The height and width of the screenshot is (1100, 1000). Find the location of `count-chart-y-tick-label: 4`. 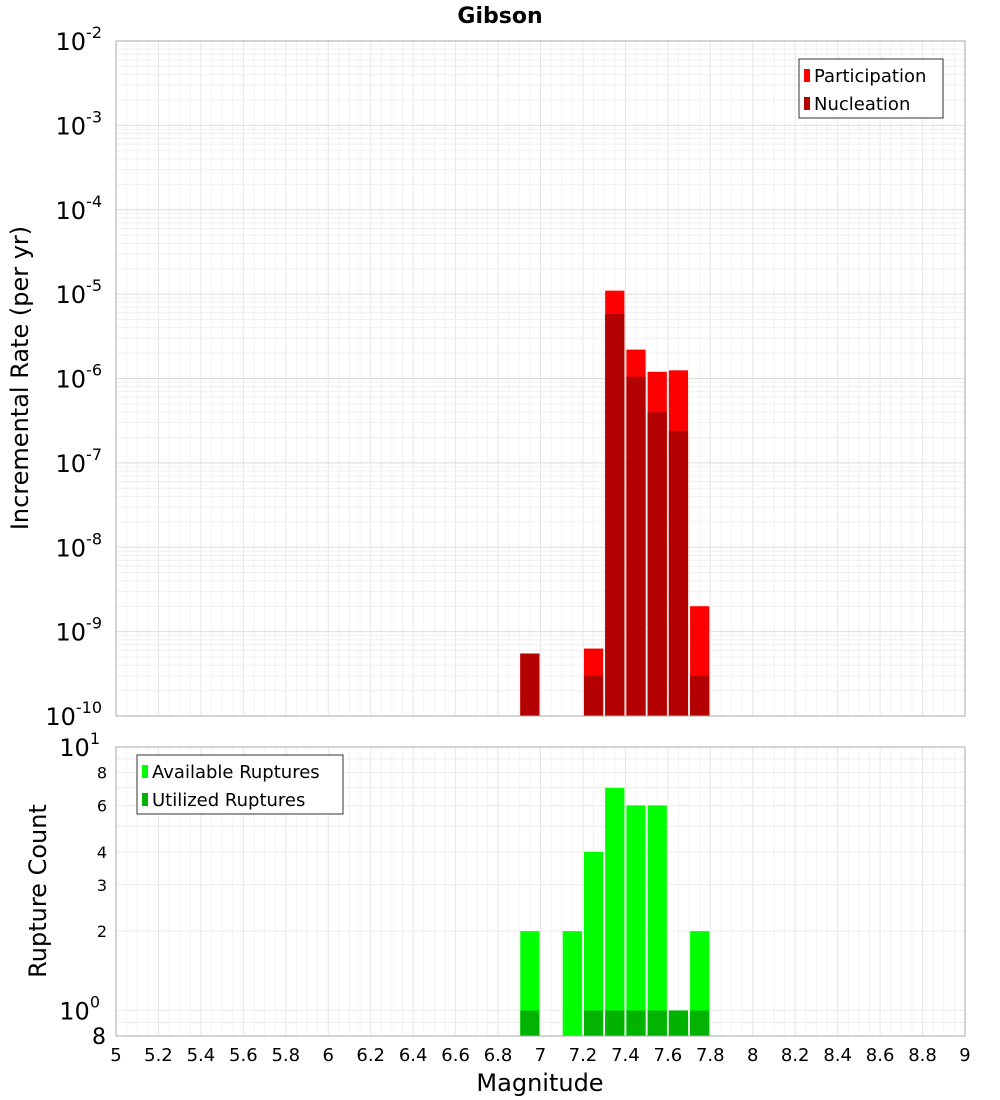

count-chart-y-tick-label: 4 is located at coordinates (102, 852).